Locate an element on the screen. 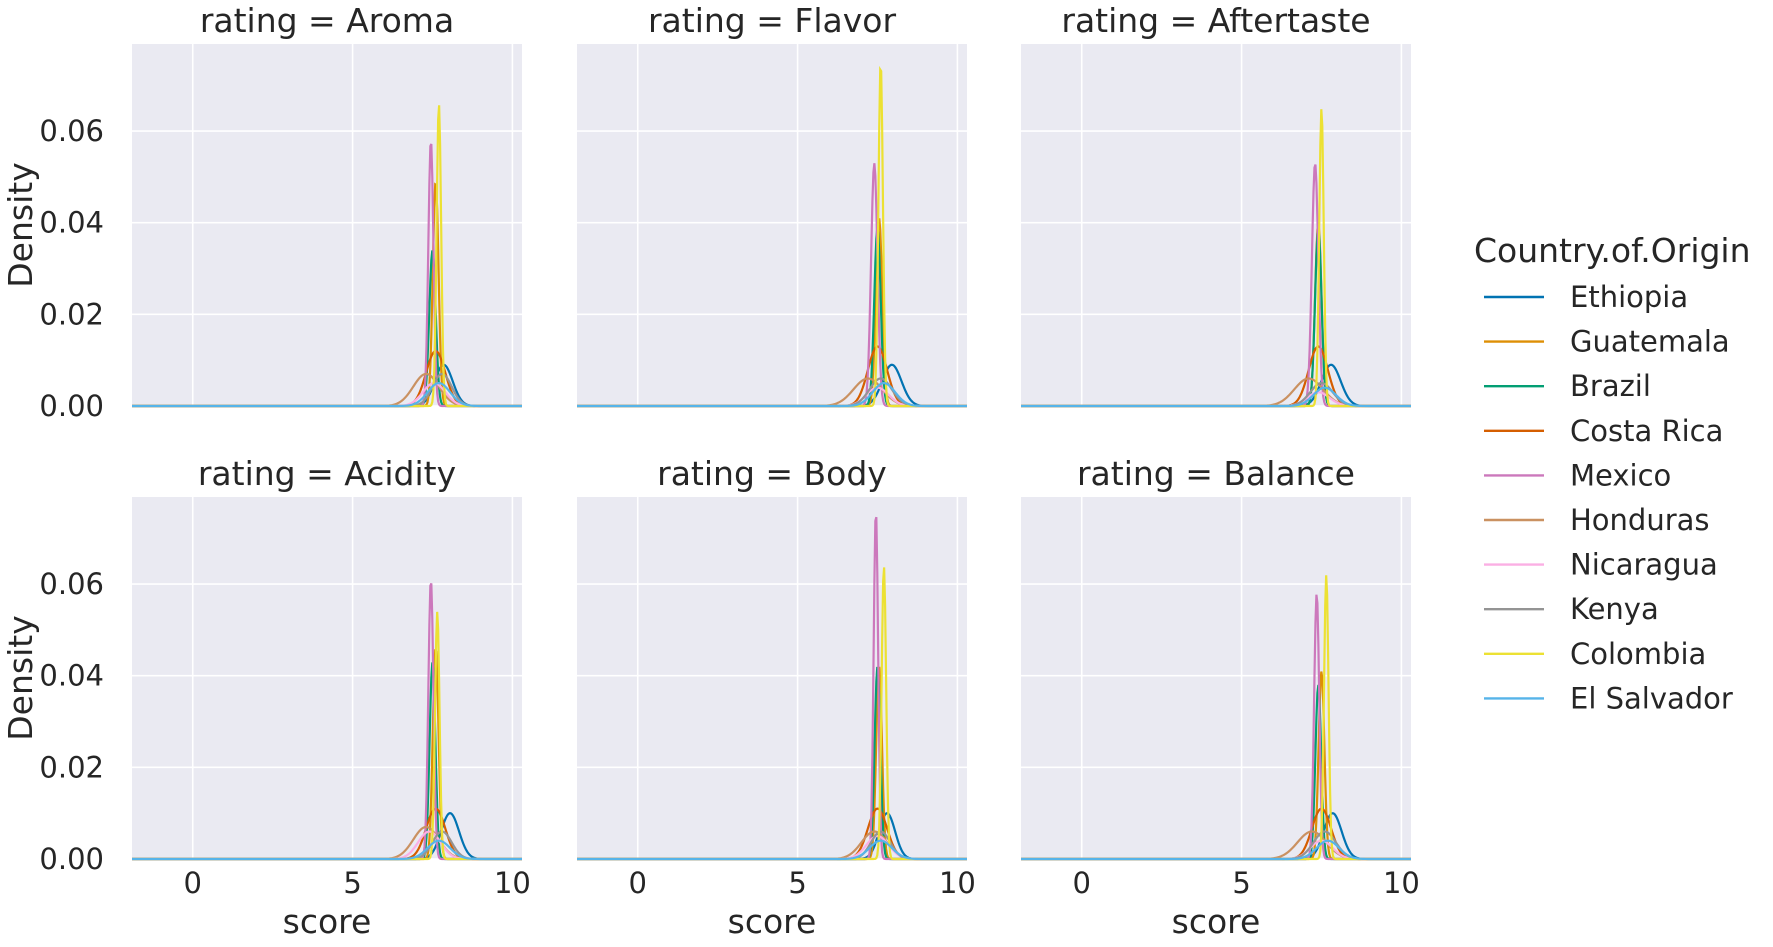  legend-label: Brazil is located at coordinates (1610, 386).